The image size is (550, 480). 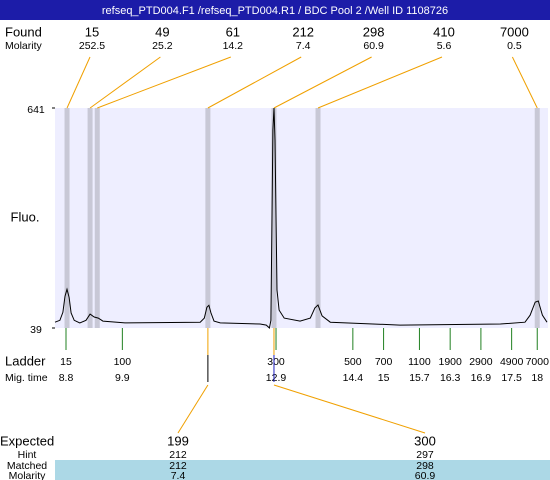 What do you see at coordinates (25, 216) in the screenshot?
I see `y-axis-label: Fluo.` at bounding box center [25, 216].